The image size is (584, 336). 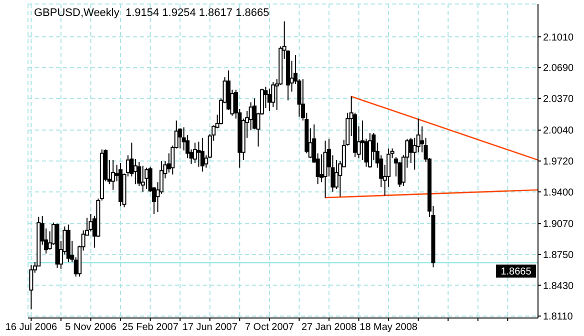 What do you see at coordinates (152, 13) in the screenshot?
I see `chart-title: GBPUSD,Weekly 1.9154 1.9254 1.8617 1.8665` at bounding box center [152, 13].